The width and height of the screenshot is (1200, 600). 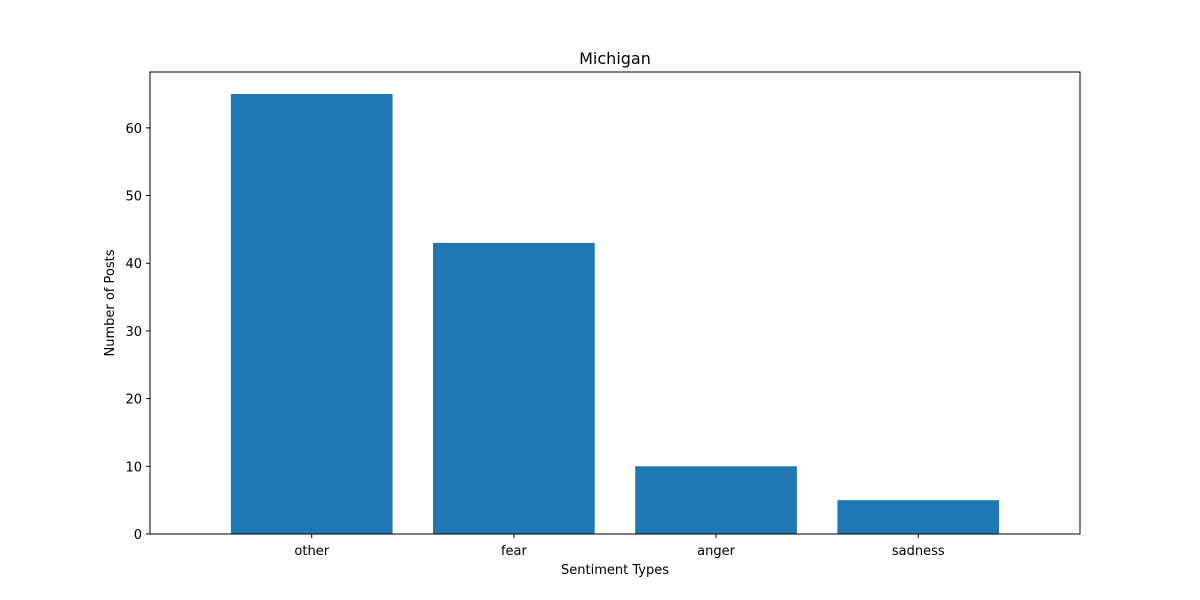 What do you see at coordinates (918, 517) in the screenshot?
I see `bar-sadness` at bounding box center [918, 517].